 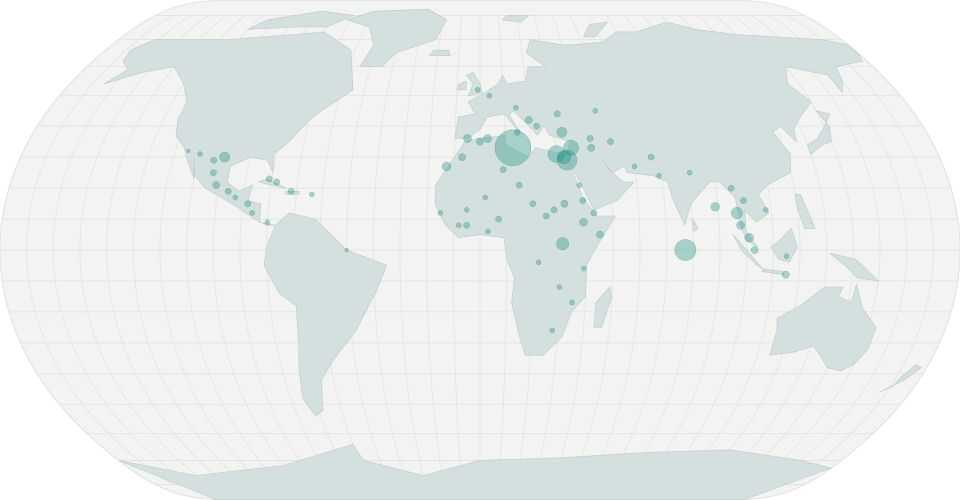 I want to click on land-sumatra, so click(x=747, y=251).